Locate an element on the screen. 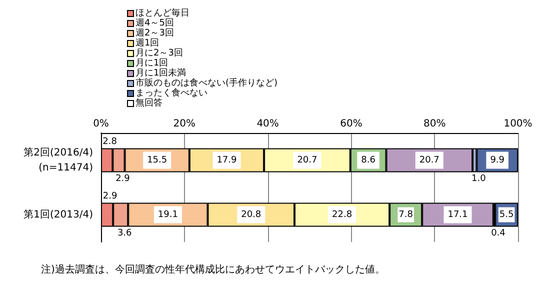 The image size is (543, 288). x-tick-label: 100% is located at coordinates (518, 124).